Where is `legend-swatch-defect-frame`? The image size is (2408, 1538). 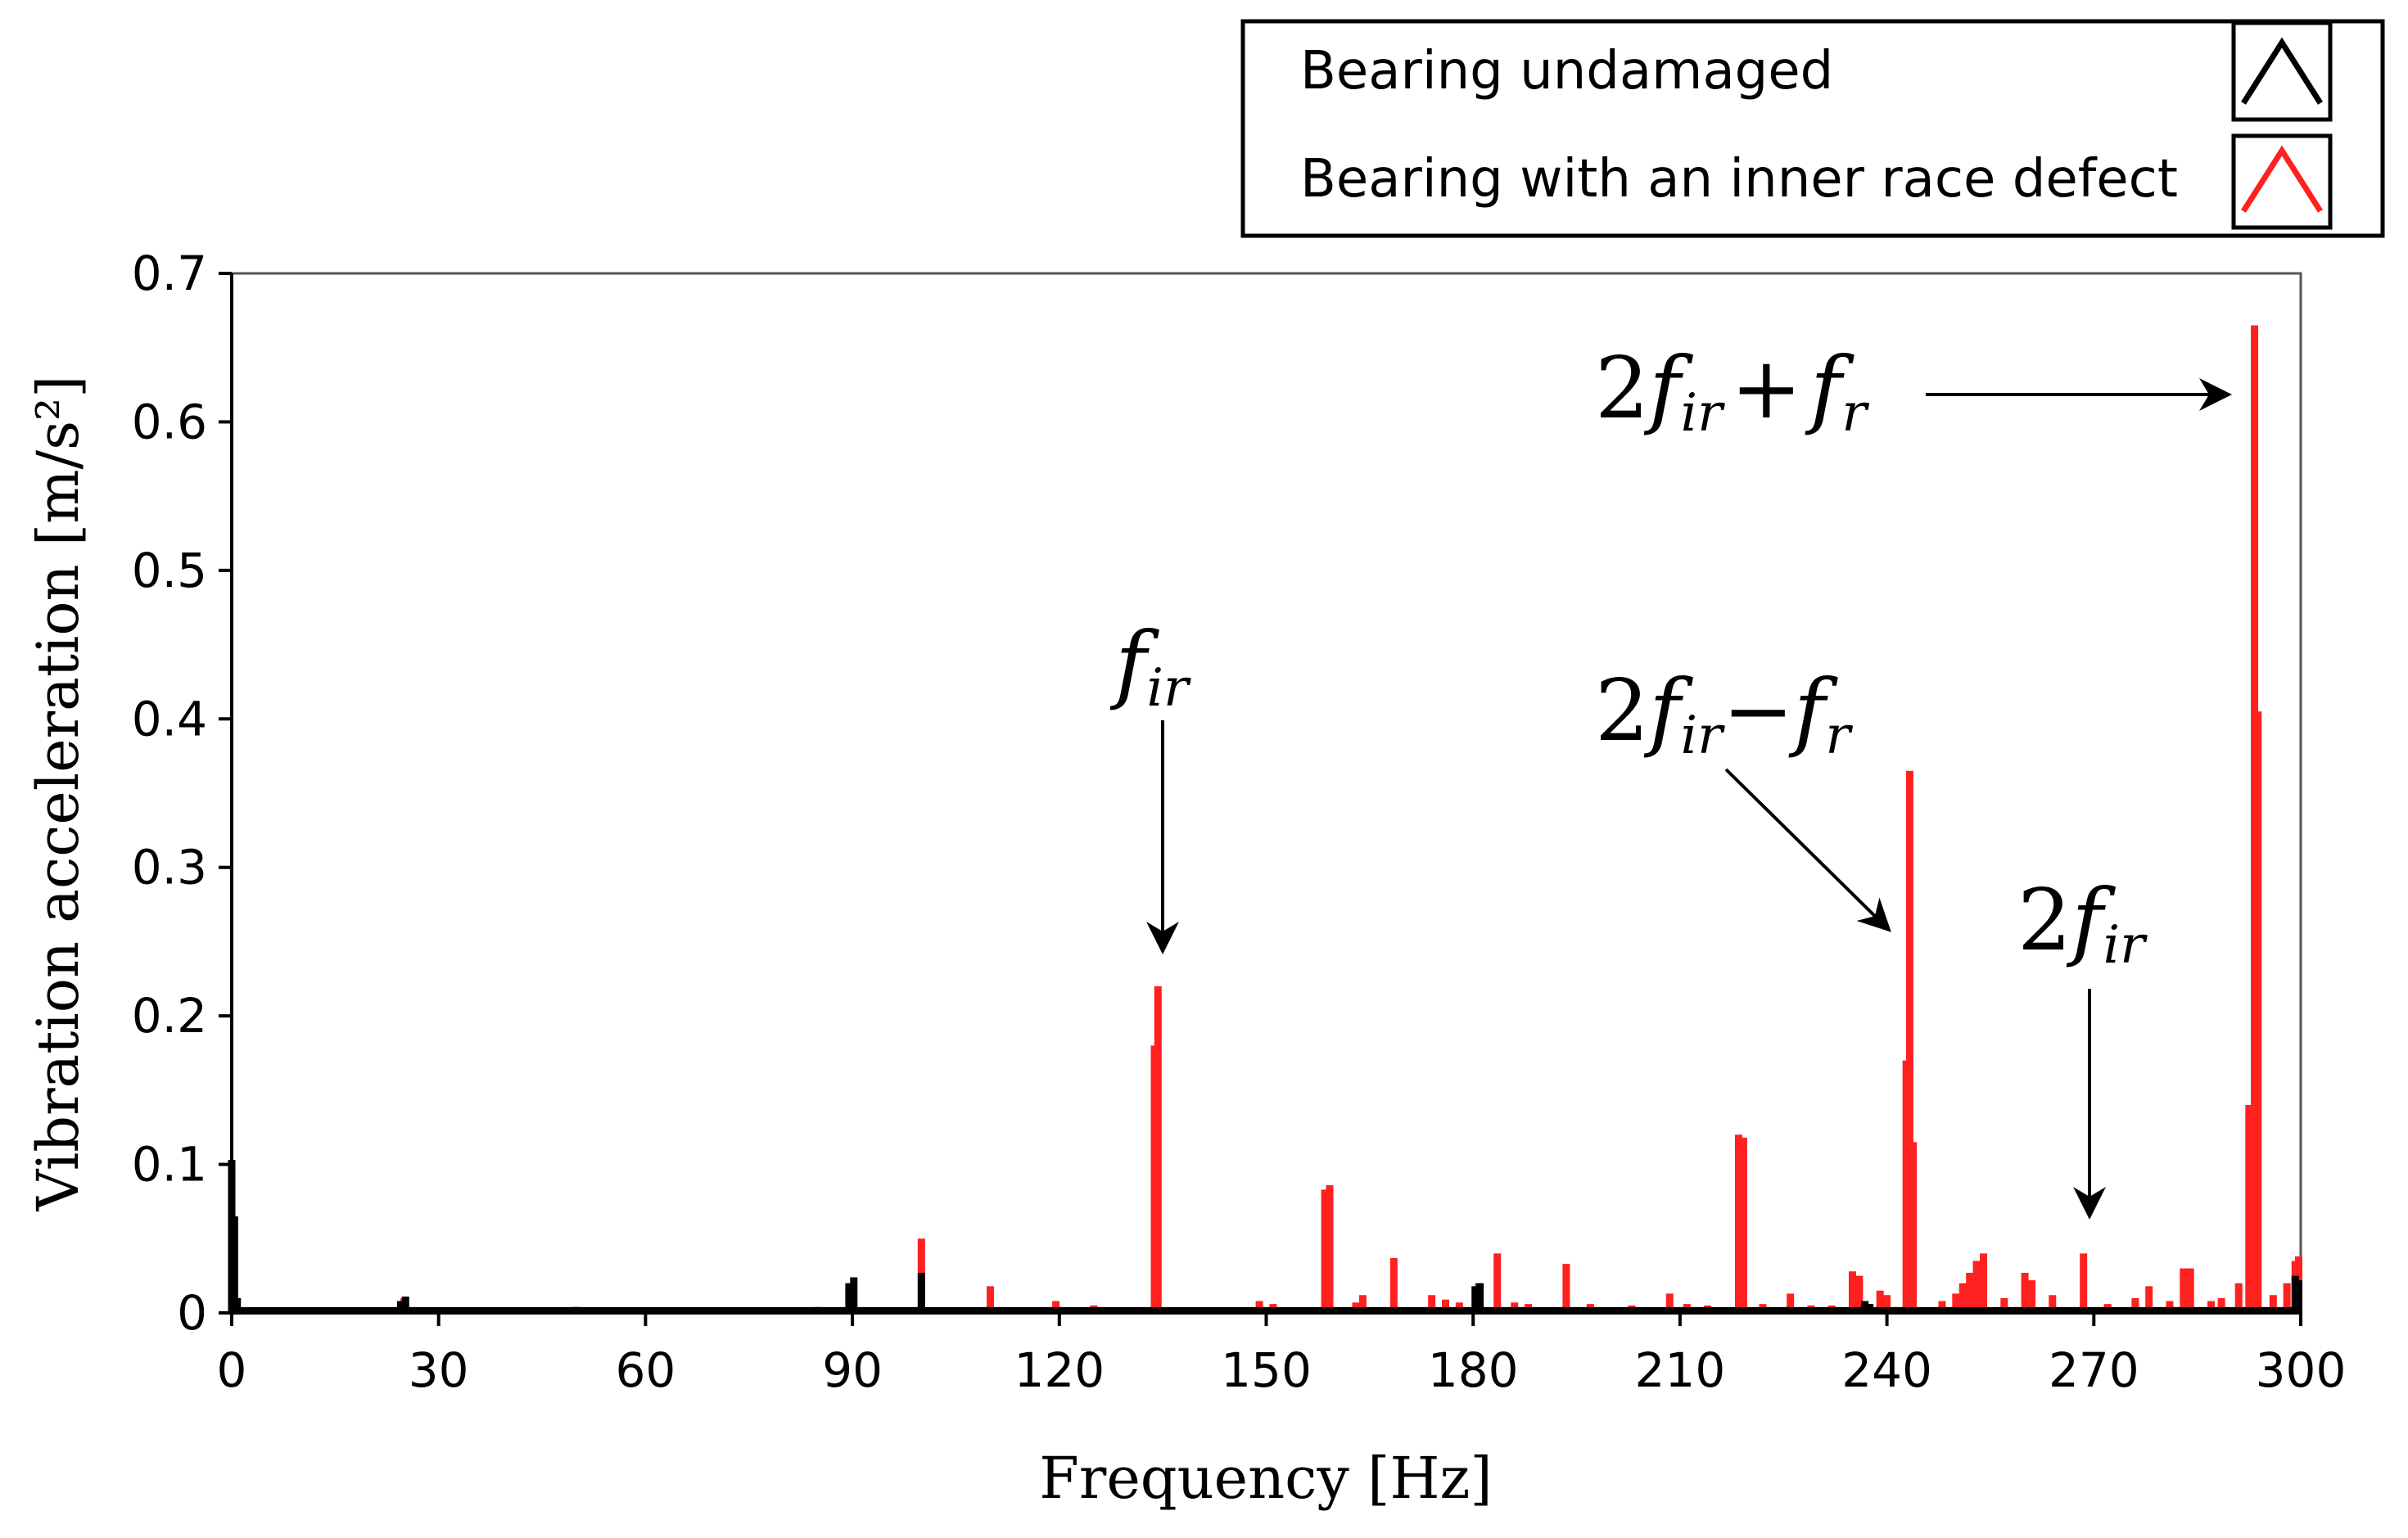
legend-swatch-defect-frame is located at coordinates (2282, 181).